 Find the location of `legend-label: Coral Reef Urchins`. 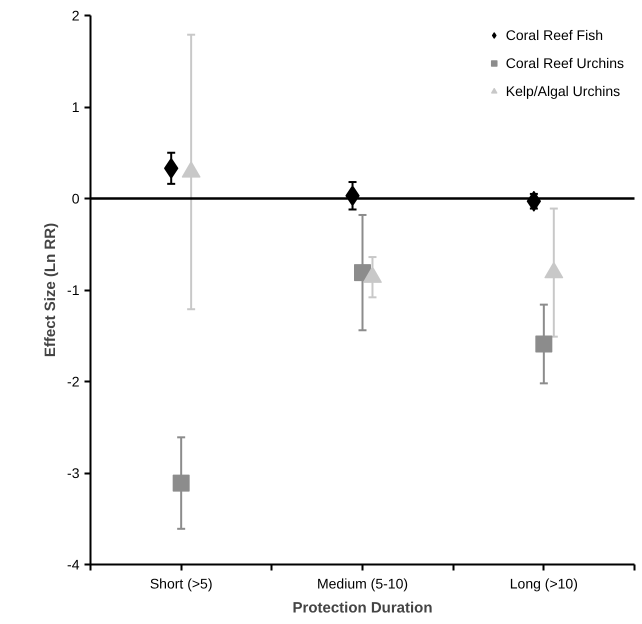

legend-label: Coral Reef Urchins is located at coordinates (565, 63).